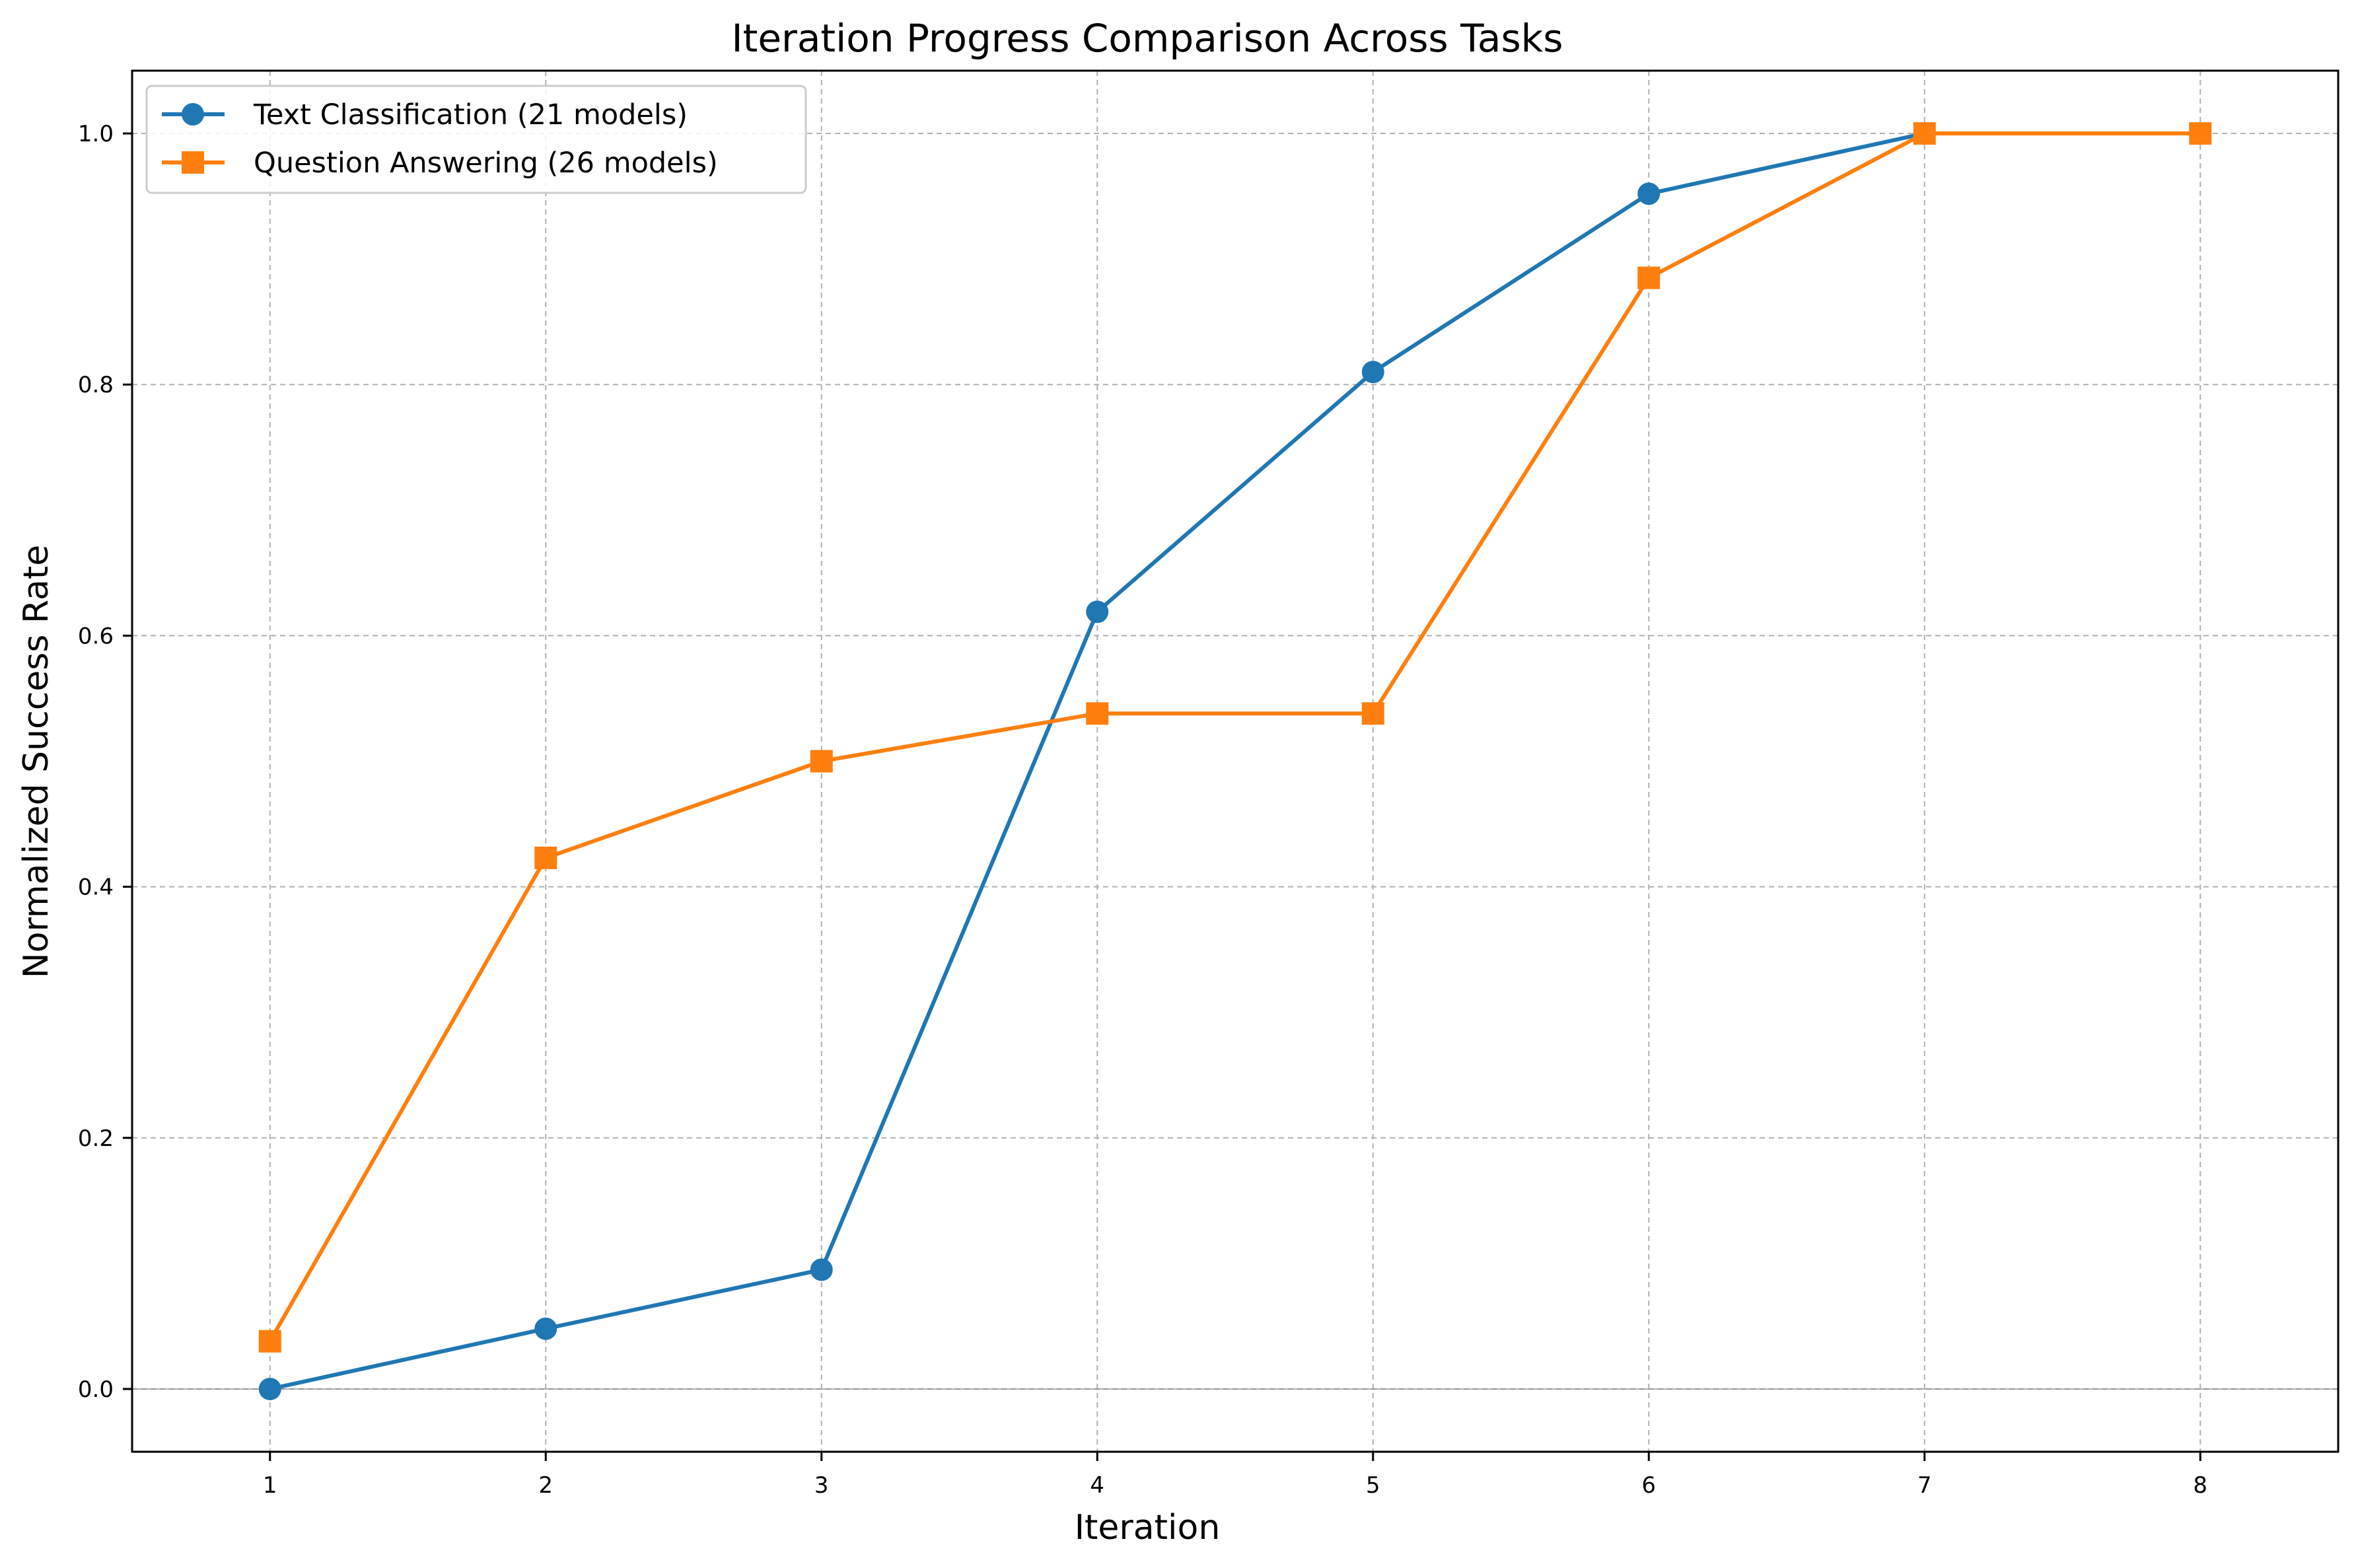  I want to click on y-tick-label: 1.0, so click(96, 134).